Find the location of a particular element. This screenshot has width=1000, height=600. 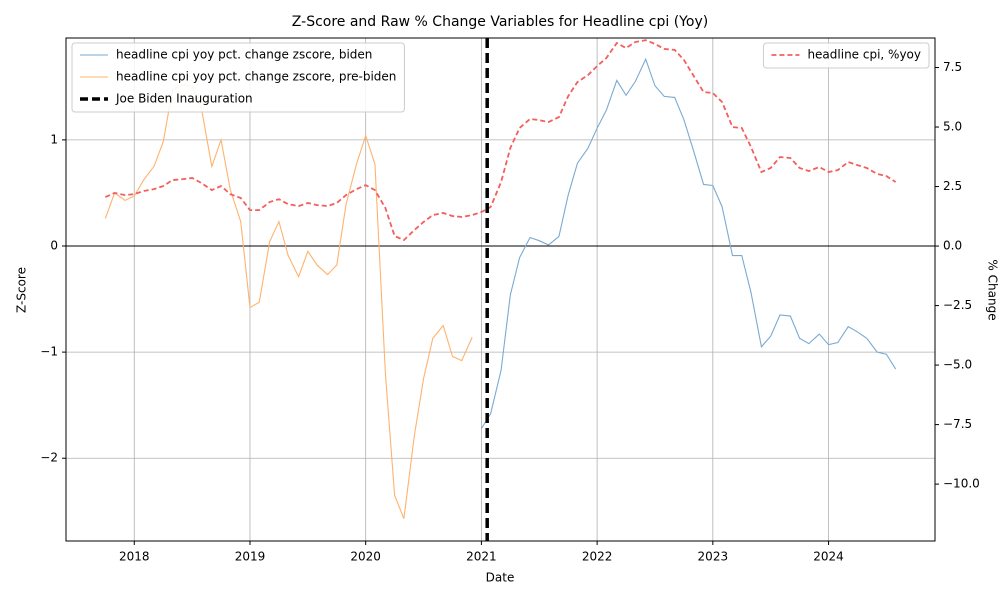

y2-tick-label: 2.5 is located at coordinates (952, 186).